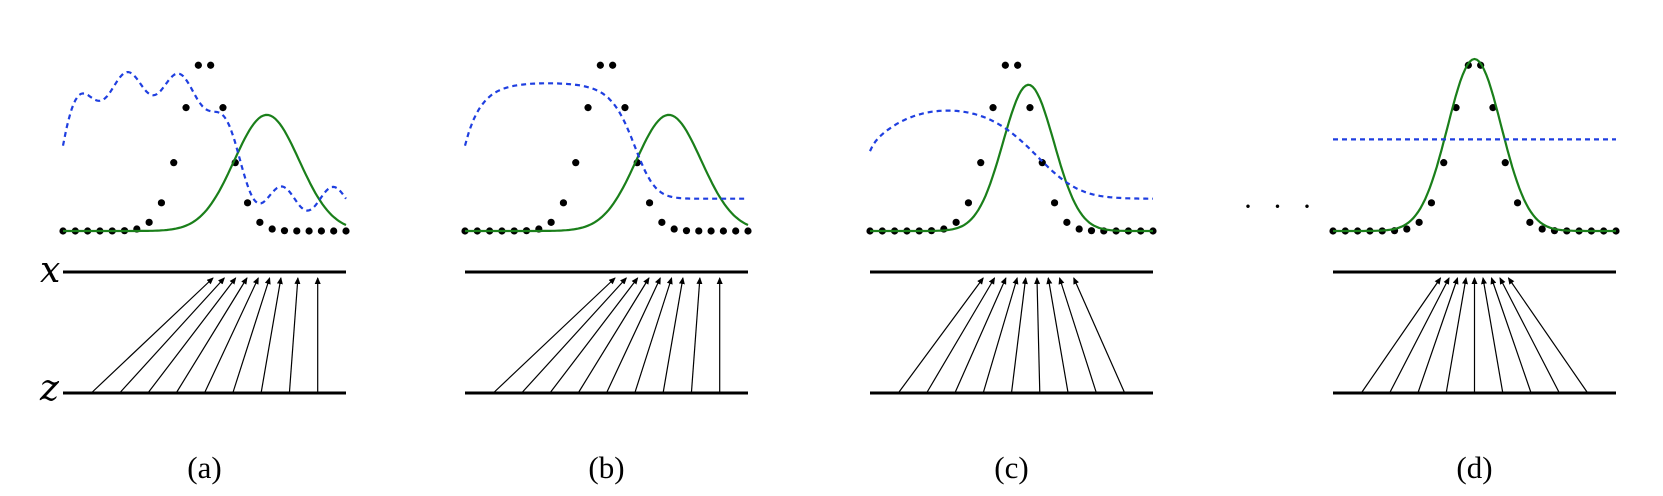 This screenshot has height=496, width=1663. Describe the element at coordinates (204, 273) in the screenshot. I see `panel-1: (a)` at that location.